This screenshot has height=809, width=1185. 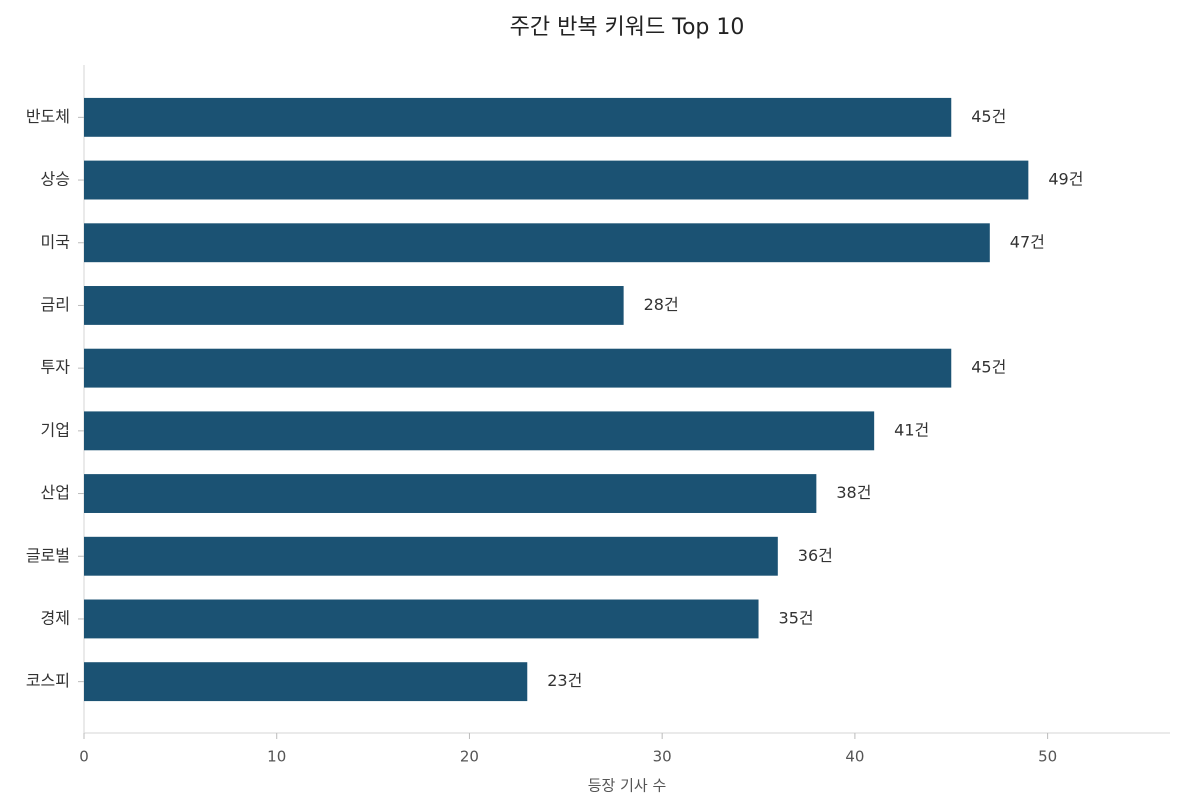 I want to click on y-tick-label: 코스피, so click(x=48, y=680).